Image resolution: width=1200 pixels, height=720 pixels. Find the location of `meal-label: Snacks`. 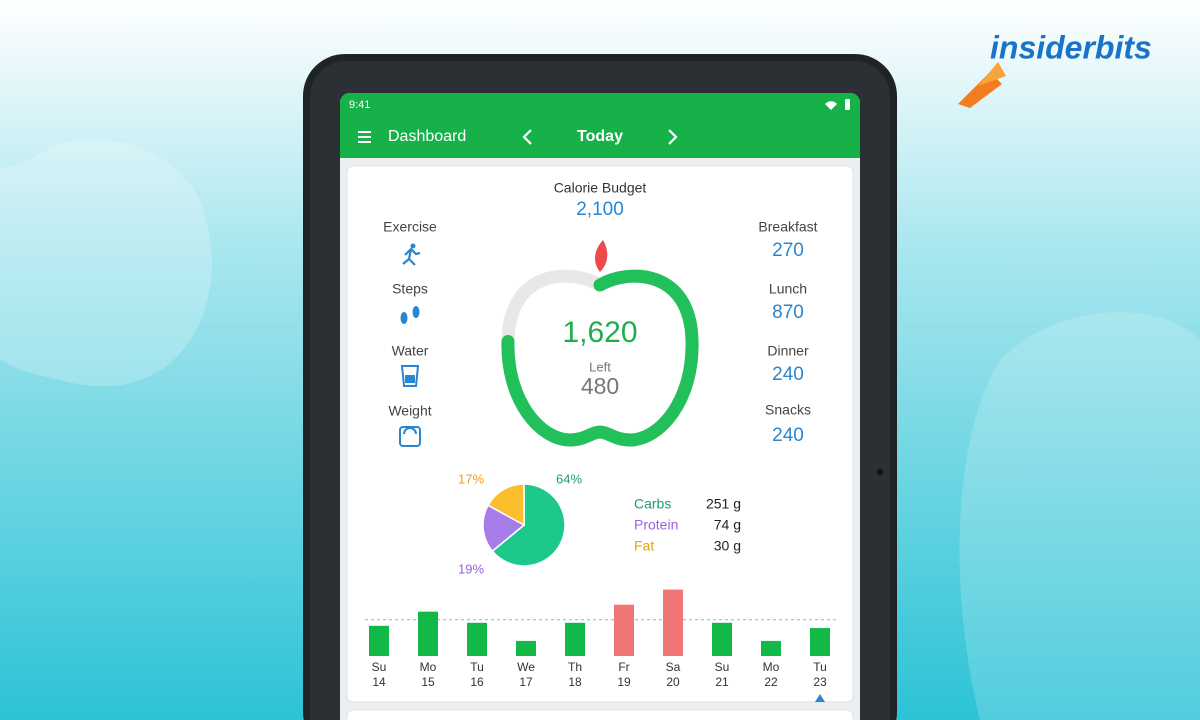

meal-label: Snacks is located at coordinates (788, 410).